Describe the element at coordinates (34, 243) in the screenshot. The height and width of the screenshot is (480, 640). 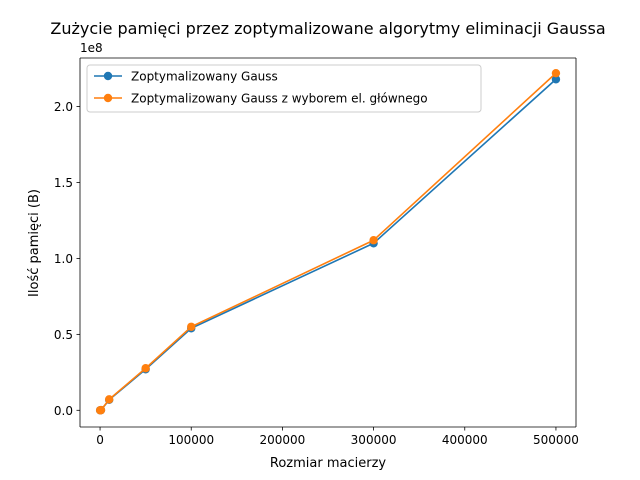
I see `y-axis-label: Ilość pamięci (B)` at that location.